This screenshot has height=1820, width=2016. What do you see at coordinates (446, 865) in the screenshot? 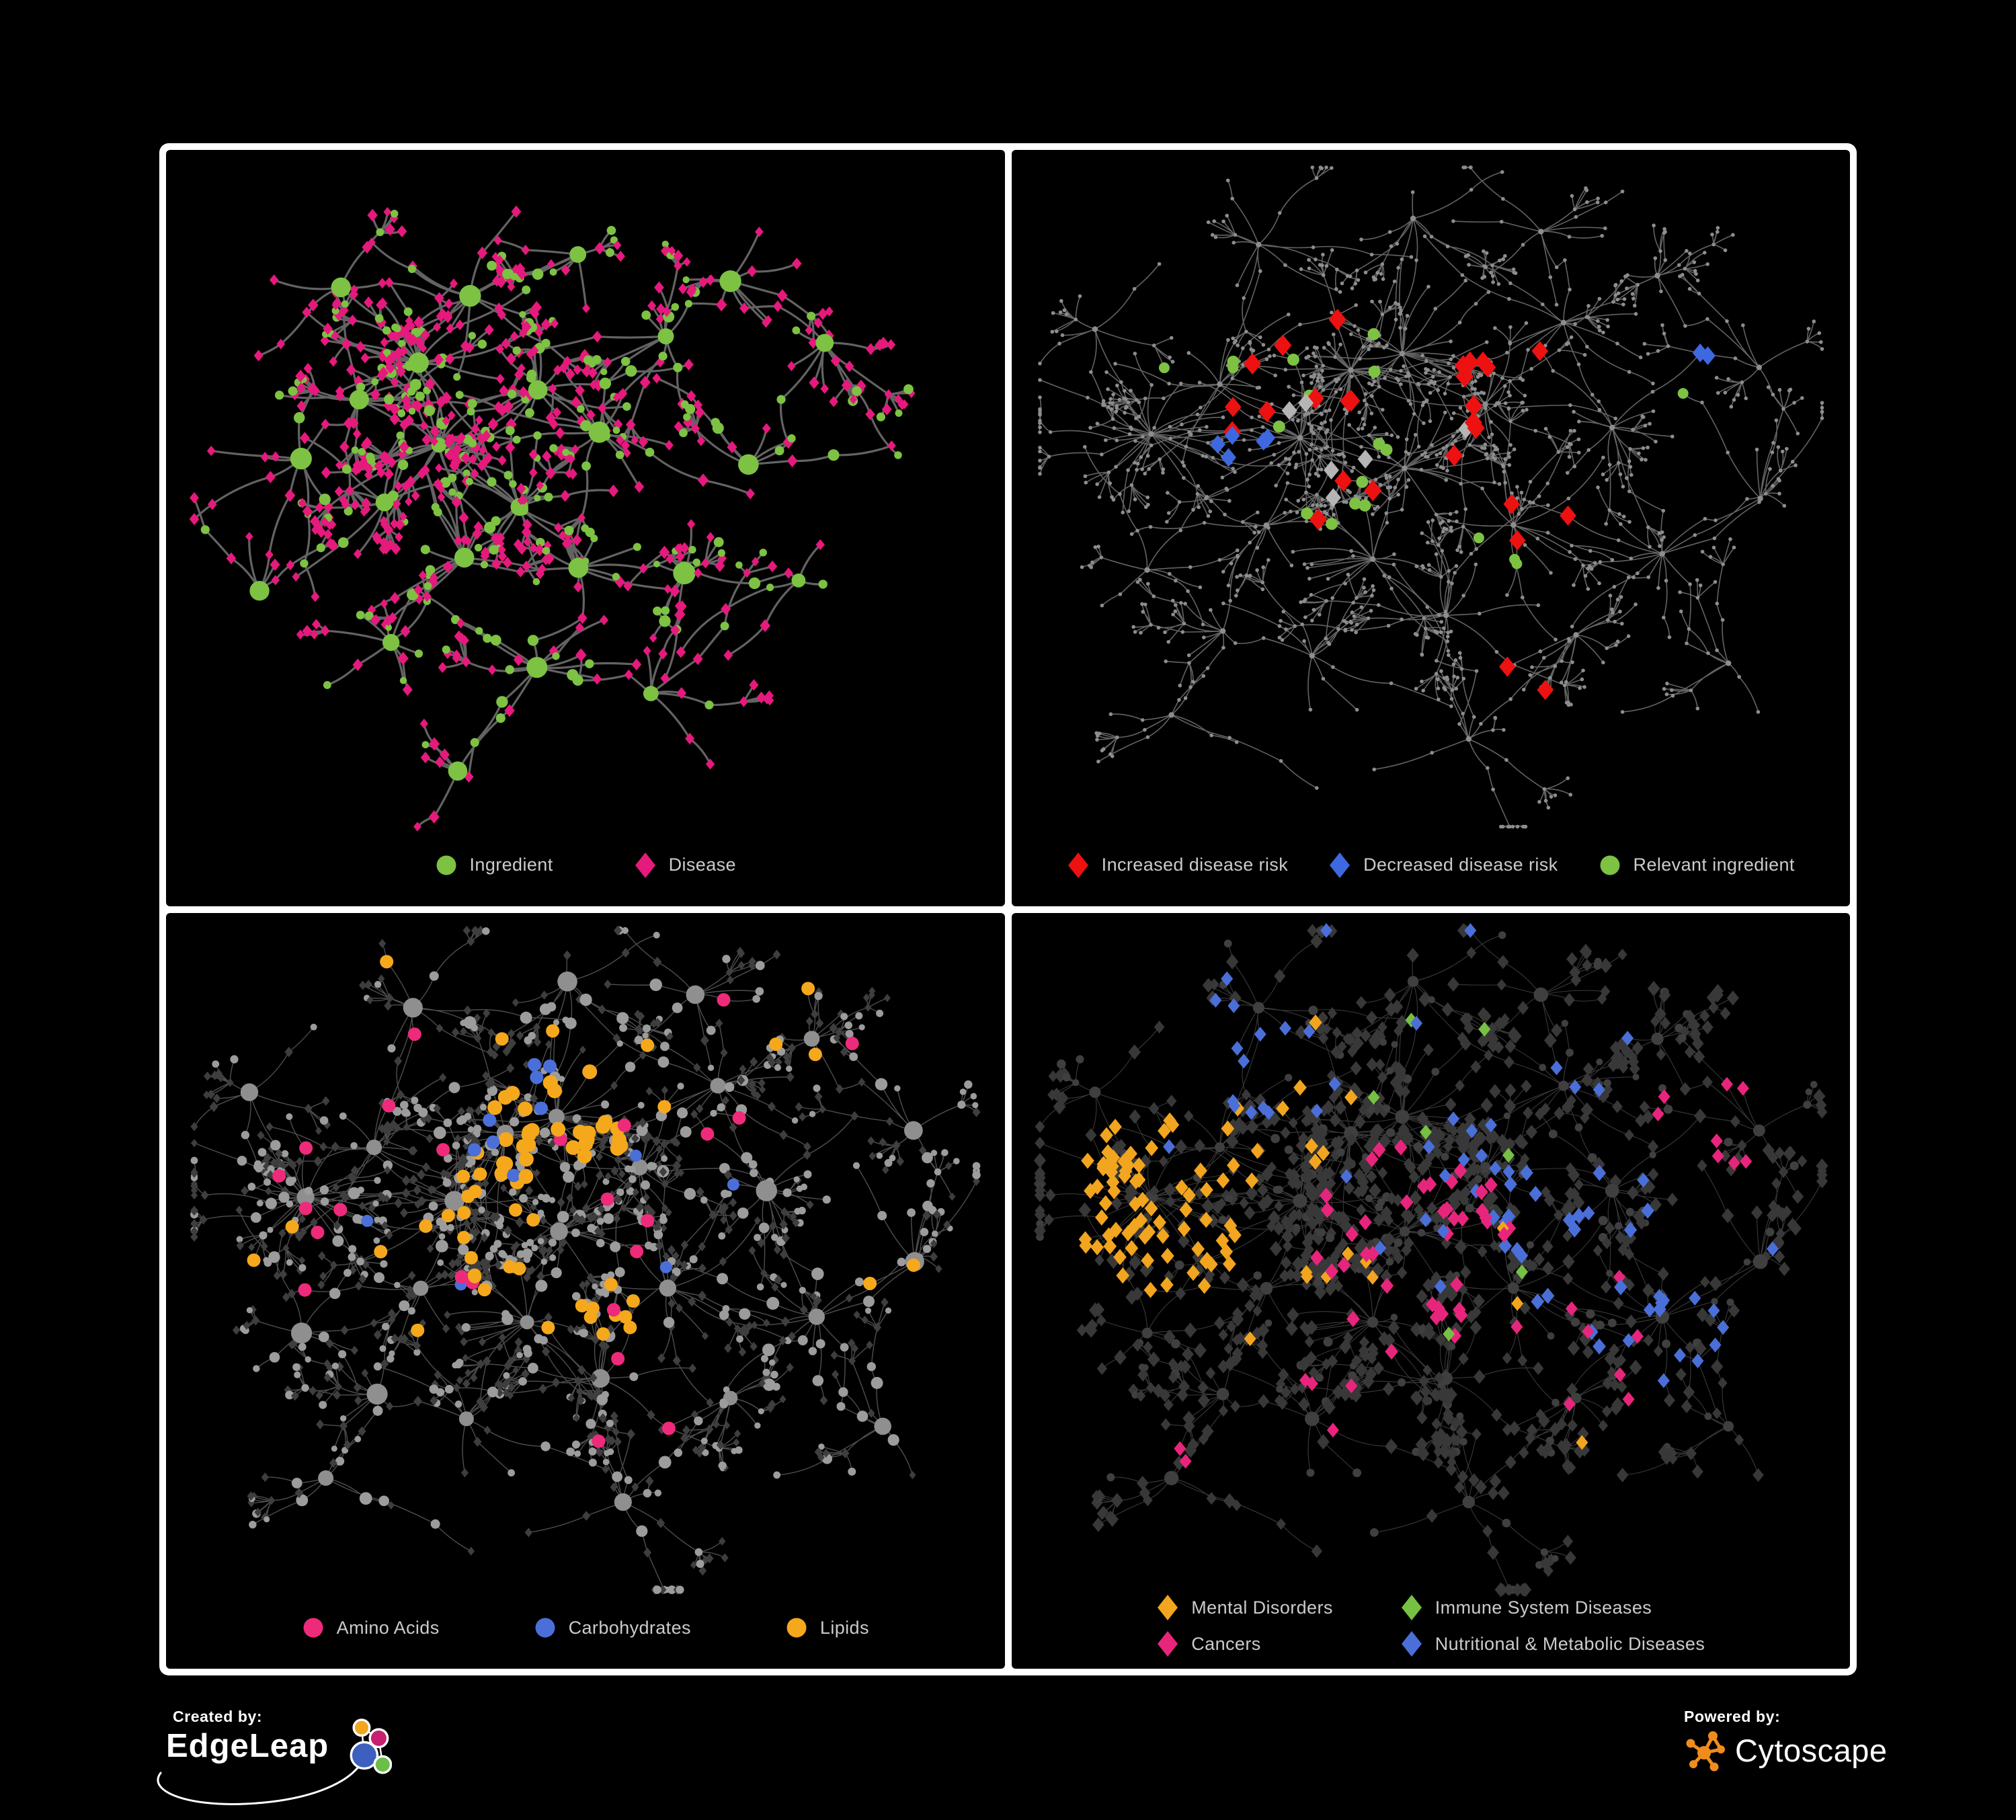
I see `ingredient-circle-icon` at bounding box center [446, 865].